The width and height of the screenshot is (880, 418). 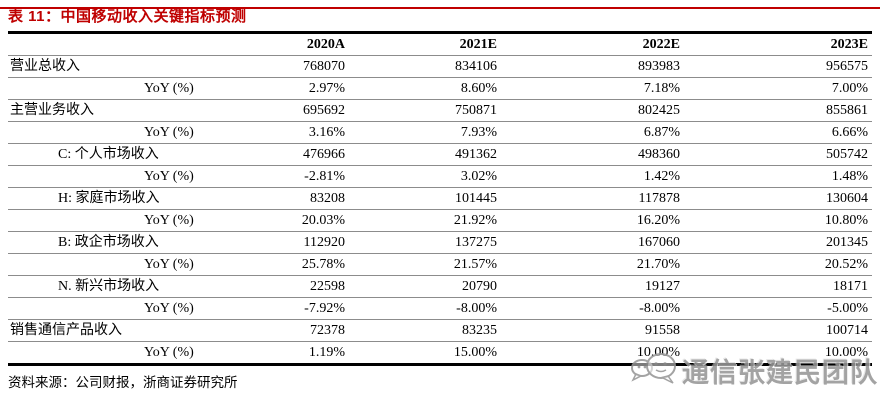 What do you see at coordinates (592, 44) in the screenshot?
I see `header-cell-year: 2022E` at bounding box center [592, 44].